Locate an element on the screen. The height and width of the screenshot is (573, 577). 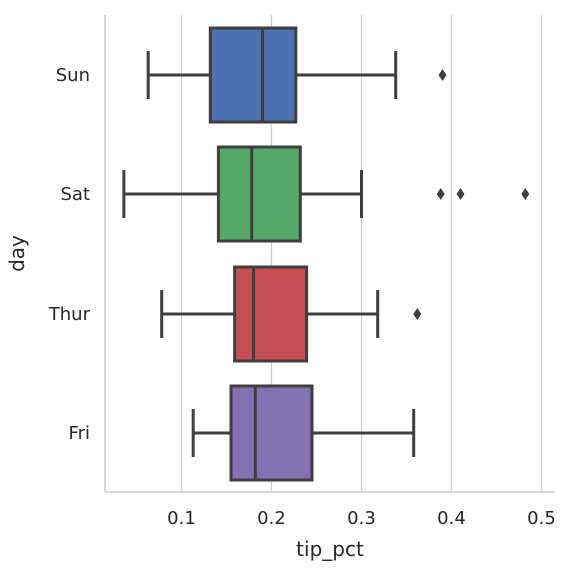
x-tick-label: 0.1 is located at coordinates (181, 518).